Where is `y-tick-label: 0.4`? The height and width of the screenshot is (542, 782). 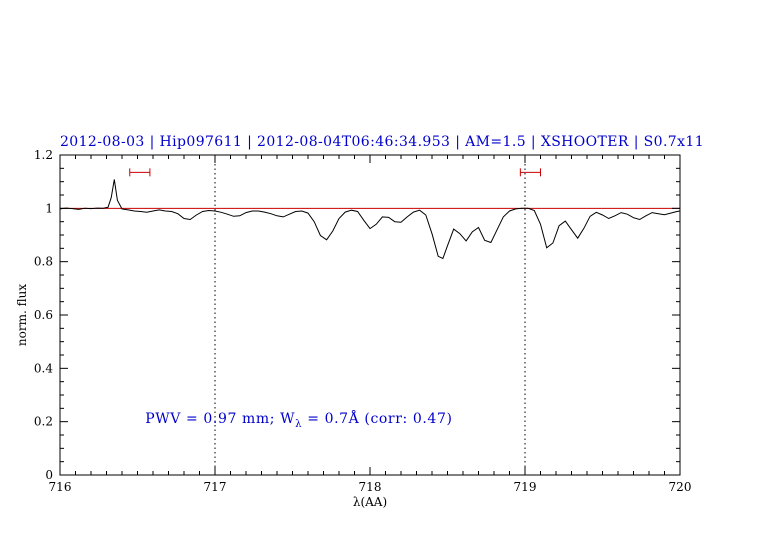 y-tick-label: 0.4 is located at coordinates (43, 368).